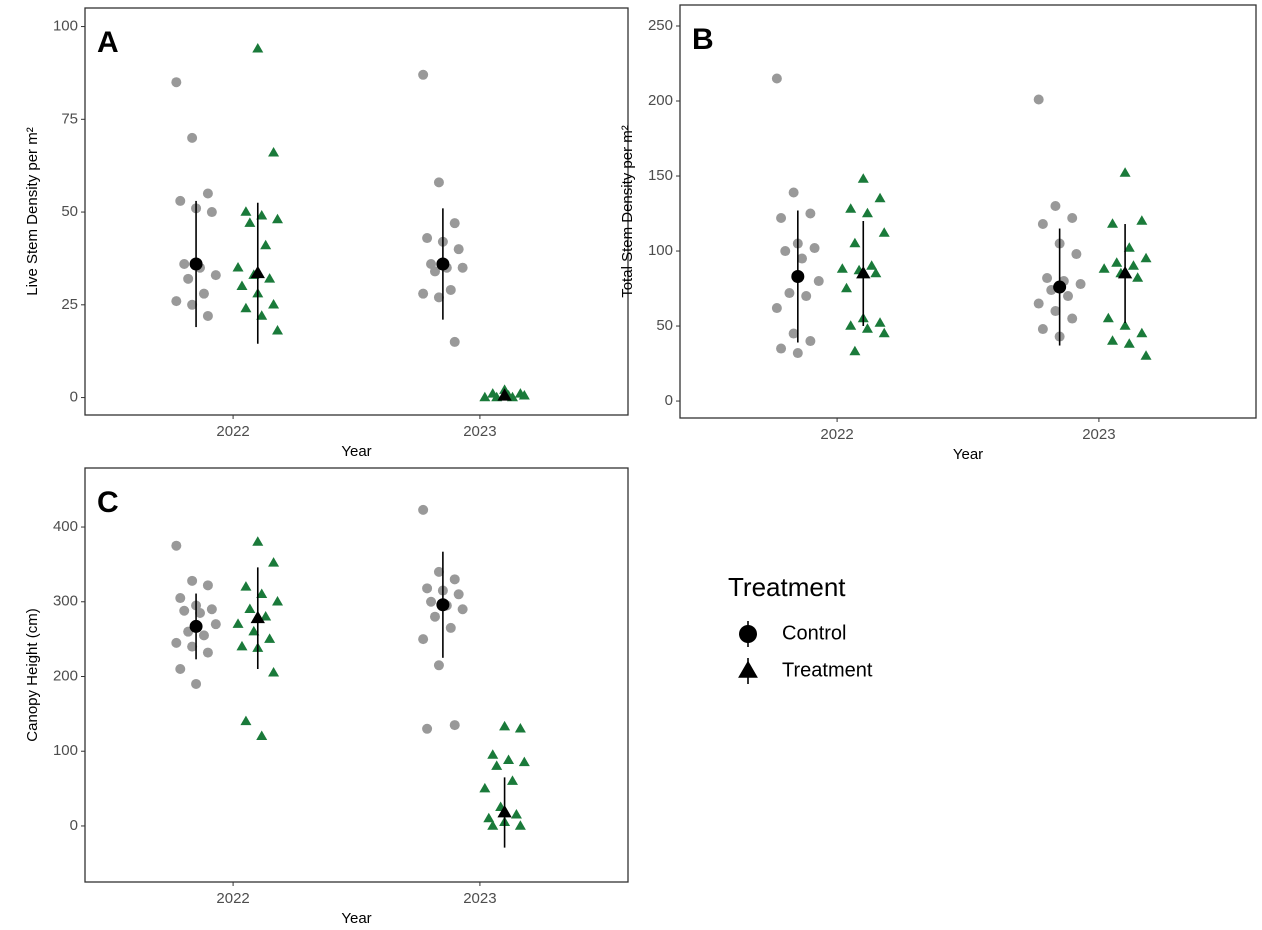 The height and width of the screenshot is (930, 1262). What do you see at coordinates (748, 634) in the screenshot?
I see `legend-marker` at bounding box center [748, 634].